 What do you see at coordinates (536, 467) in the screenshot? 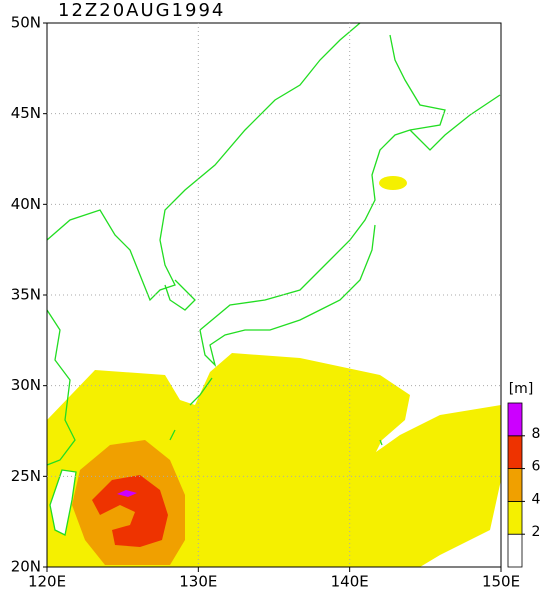
I see `colorbar-label: 6` at bounding box center [536, 467].